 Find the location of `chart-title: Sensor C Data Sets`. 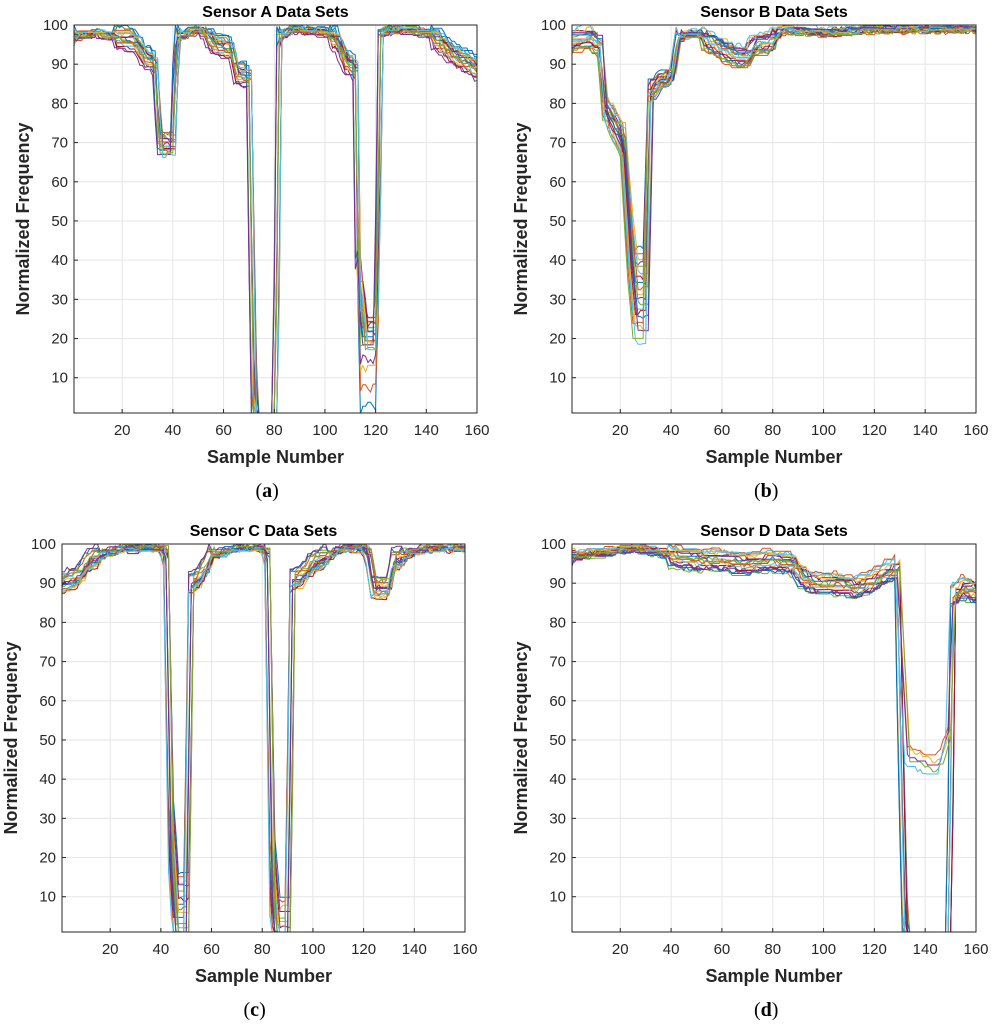

chart-title: Sensor C Data Sets is located at coordinates (264, 531).